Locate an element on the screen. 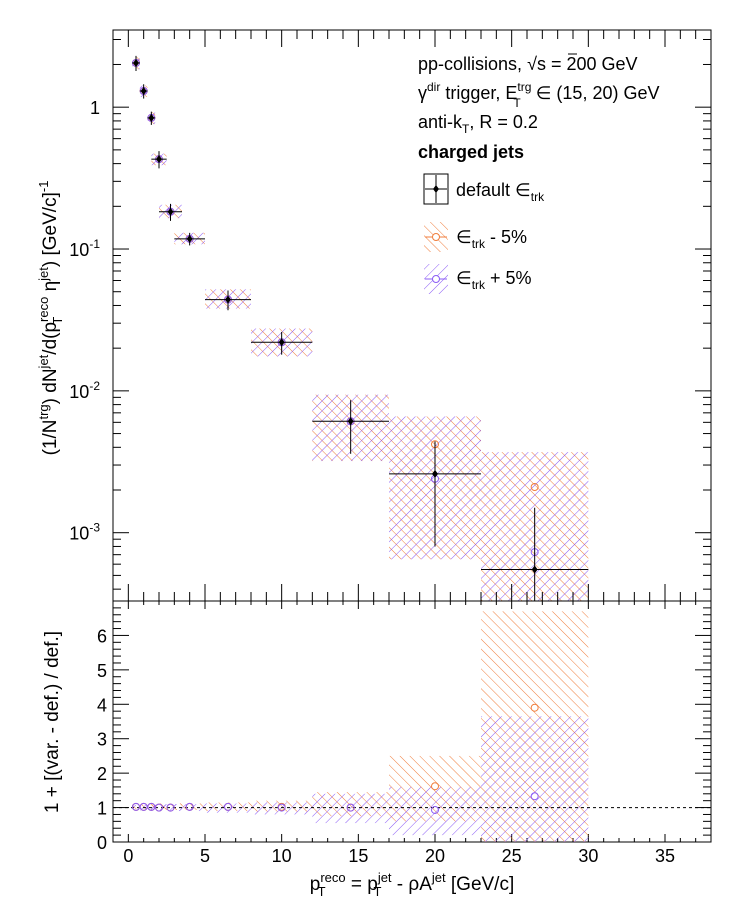 The height and width of the screenshot is (924, 748). legend-entry-minus: ∈trk - 5% is located at coordinates (475, 237).